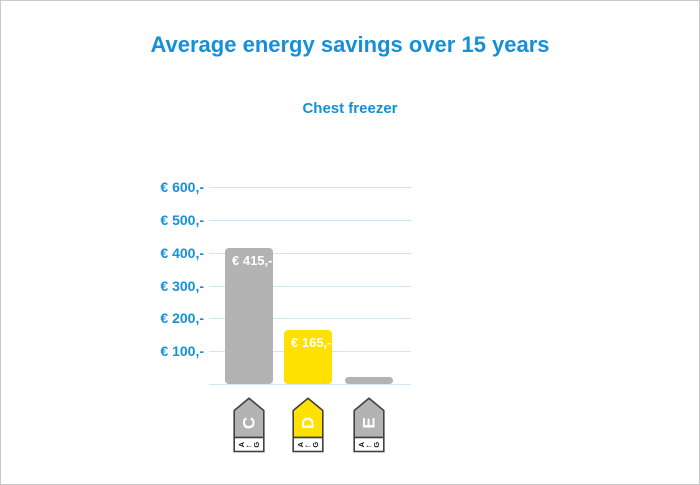 This screenshot has width=700, height=485. What do you see at coordinates (369, 422) in the screenshot?
I see `tag-letter: E` at bounding box center [369, 422].